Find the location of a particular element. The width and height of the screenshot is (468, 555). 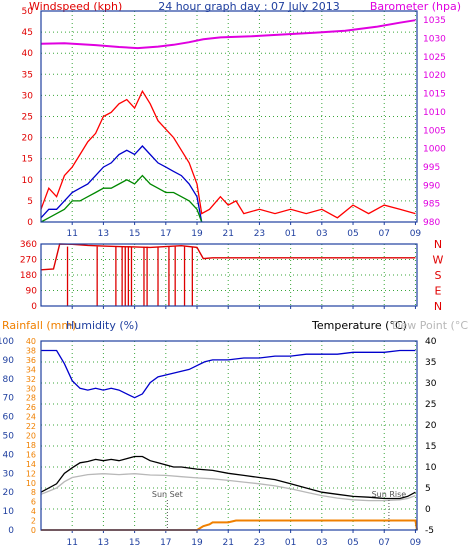

rain-tick-label: 28 is located at coordinates (31, 398).